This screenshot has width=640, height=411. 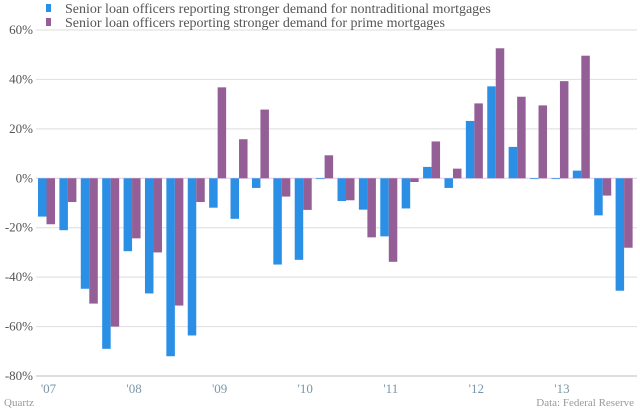 I want to click on y-tick-label: 60%, so click(x=21, y=29).